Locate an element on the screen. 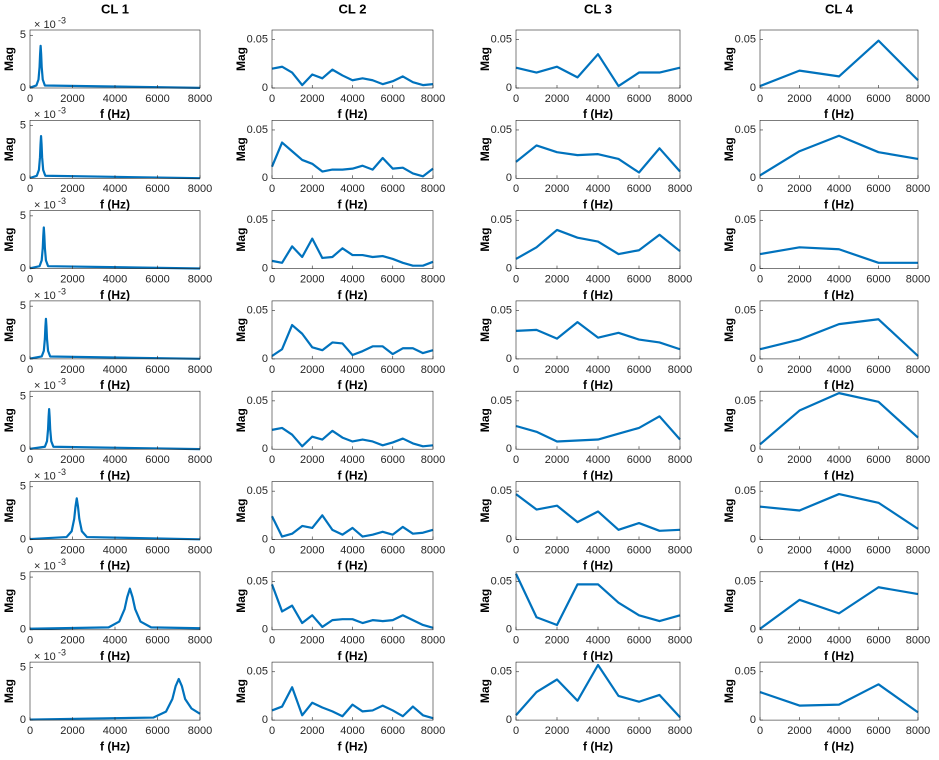 Image resolution: width=939 pixels, height=760 pixels. column-title: CL 3 is located at coordinates (598, 8).